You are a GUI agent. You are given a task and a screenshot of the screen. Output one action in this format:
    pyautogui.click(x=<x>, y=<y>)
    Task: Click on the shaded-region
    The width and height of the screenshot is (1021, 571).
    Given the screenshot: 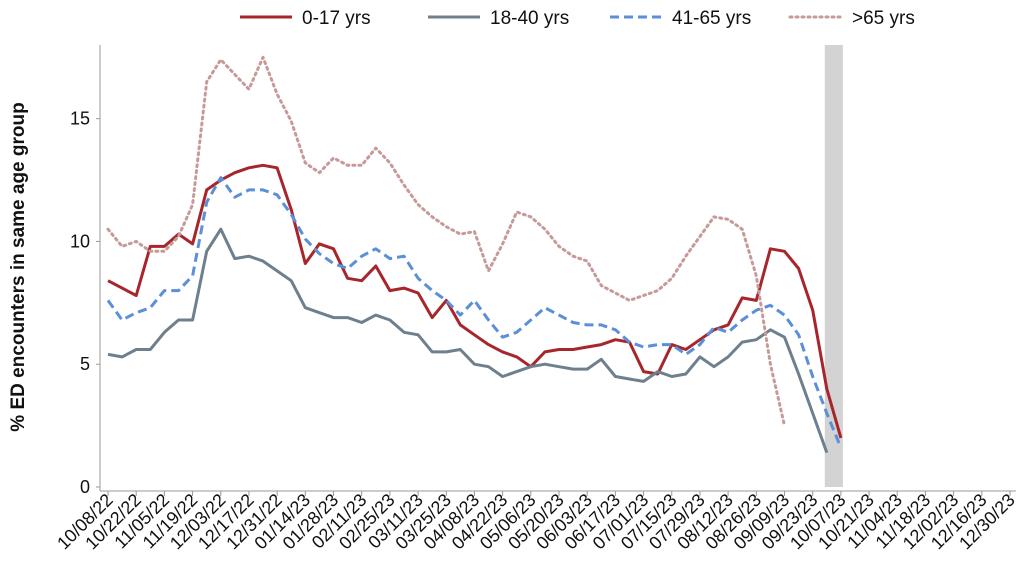 What is the action you would take?
    pyautogui.click(x=833, y=266)
    